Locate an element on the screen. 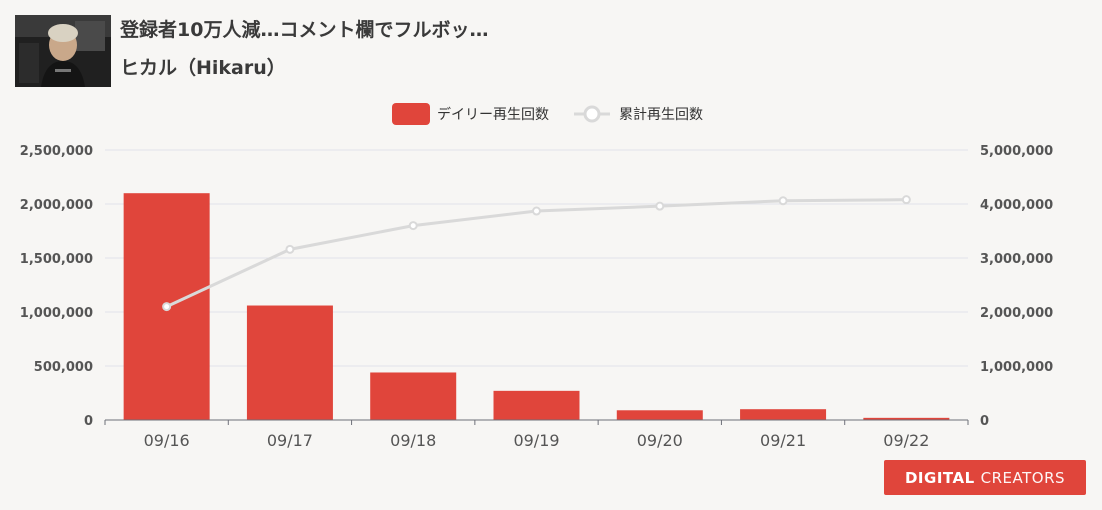 The height and width of the screenshot is (510, 1102). x-axis: 09/16 09/17 09/18 09/19 09/20 09/21 09/22 is located at coordinates (536, 434).